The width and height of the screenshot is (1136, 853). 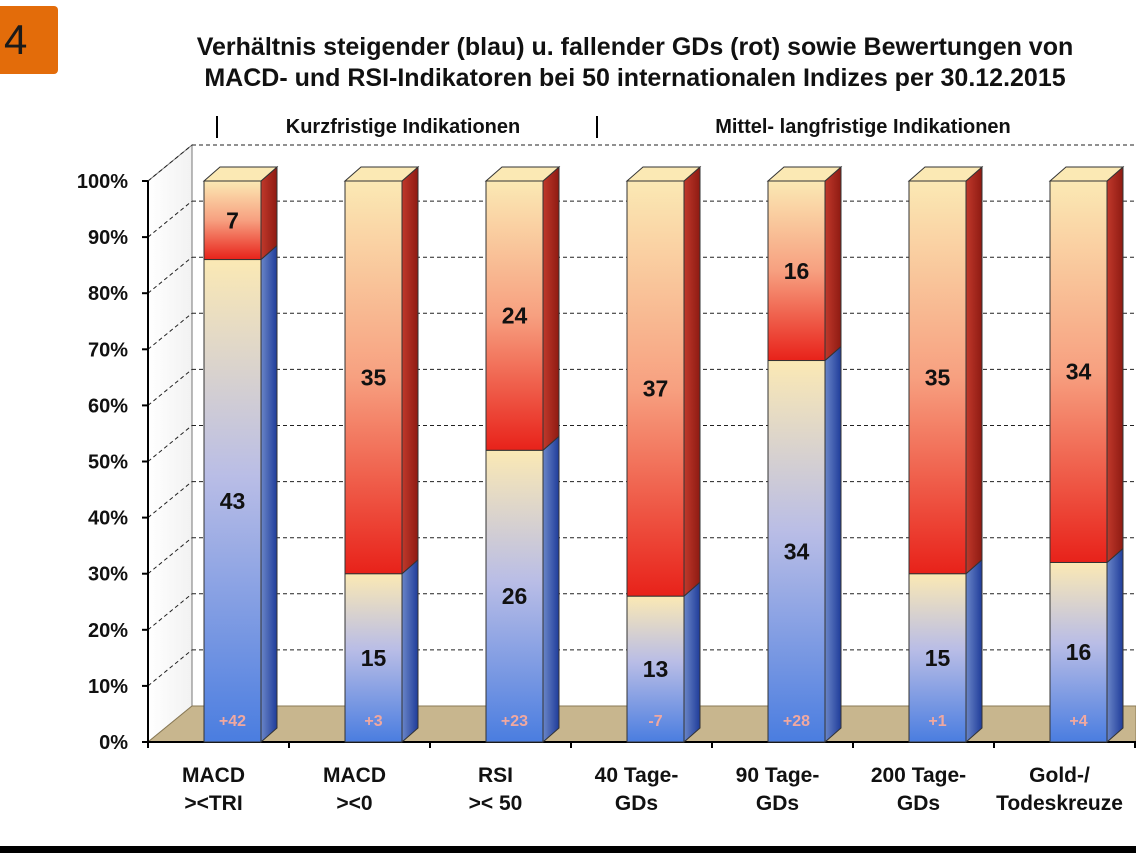 What do you see at coordinates (863, 127) in the screenshot?
I see `section-label-long-term: Mittel- langfristige Indikationen` at bounding box center [863, 127].